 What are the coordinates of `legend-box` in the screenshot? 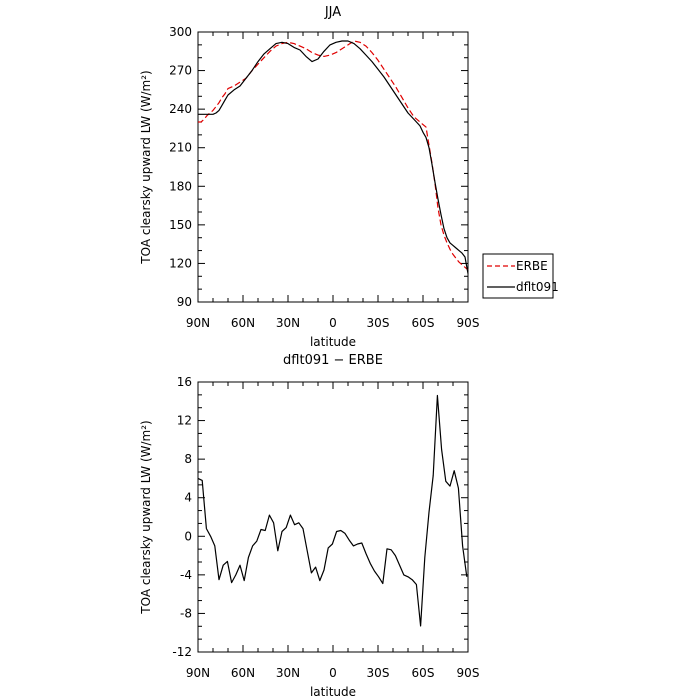 It's located at (518, 276).